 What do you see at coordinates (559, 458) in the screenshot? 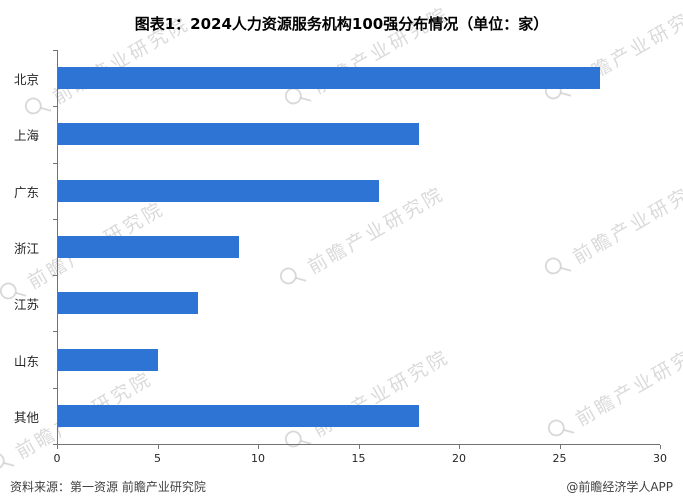
I see `x-tick-label: 25` at bounding box center [559, 458].